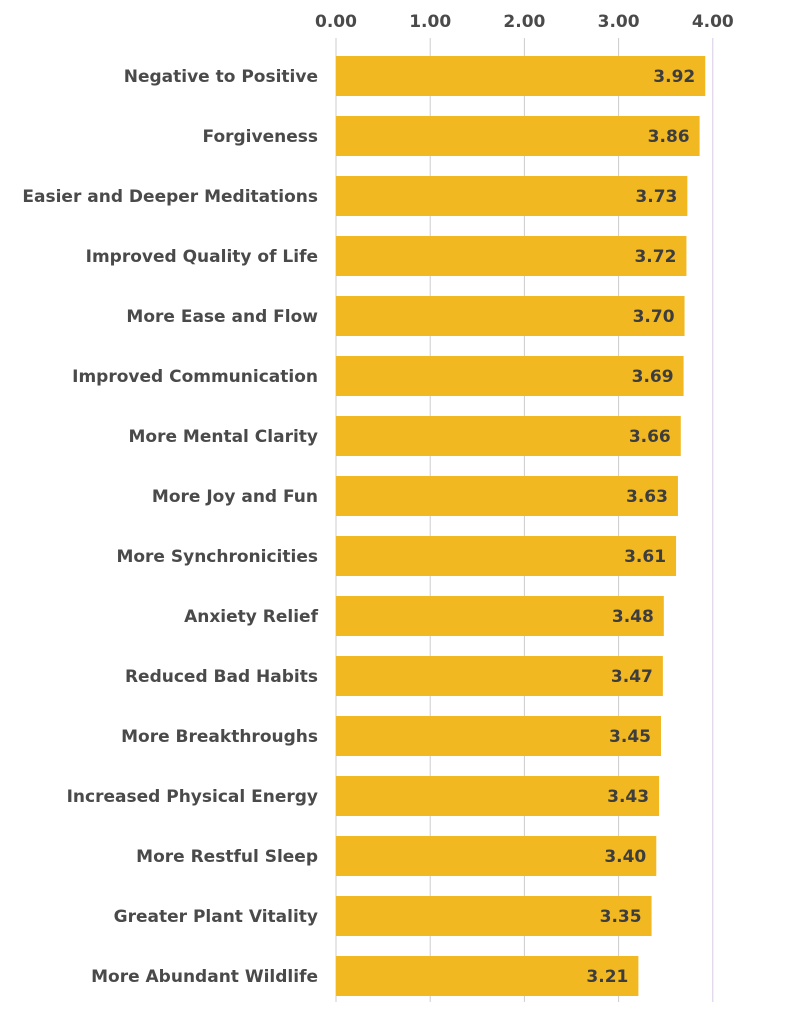 The width and height of the screenshot is (799, 1024). What do you see at coordinates (227, 857) in the screenshot?
I see `category-label: More Restful Sleep` at bounding box center [227, 857].